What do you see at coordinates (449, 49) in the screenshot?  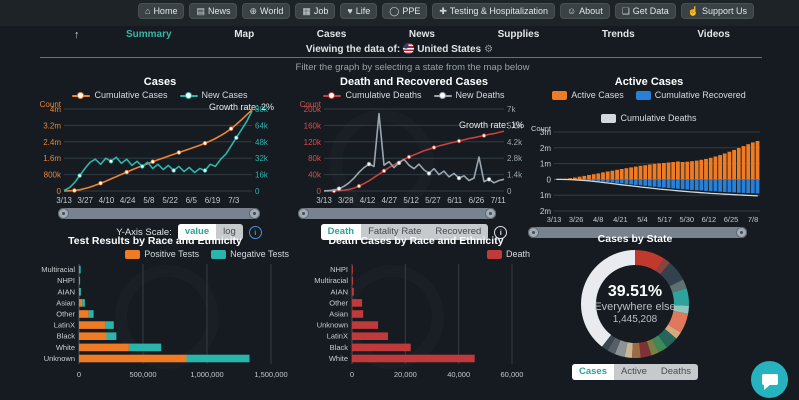 I see `country-name: United States` at bounding box center [449, 49].